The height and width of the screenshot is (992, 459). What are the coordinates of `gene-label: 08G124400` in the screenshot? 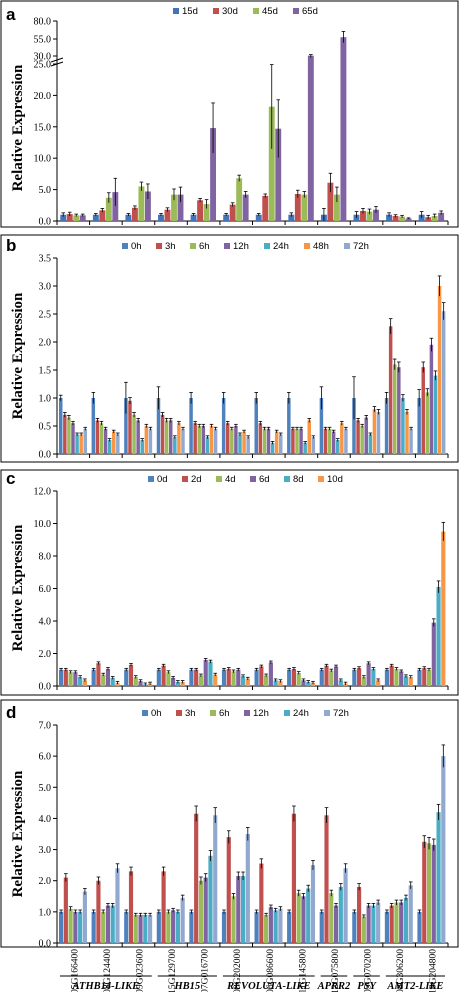 It's located at (108, 970).